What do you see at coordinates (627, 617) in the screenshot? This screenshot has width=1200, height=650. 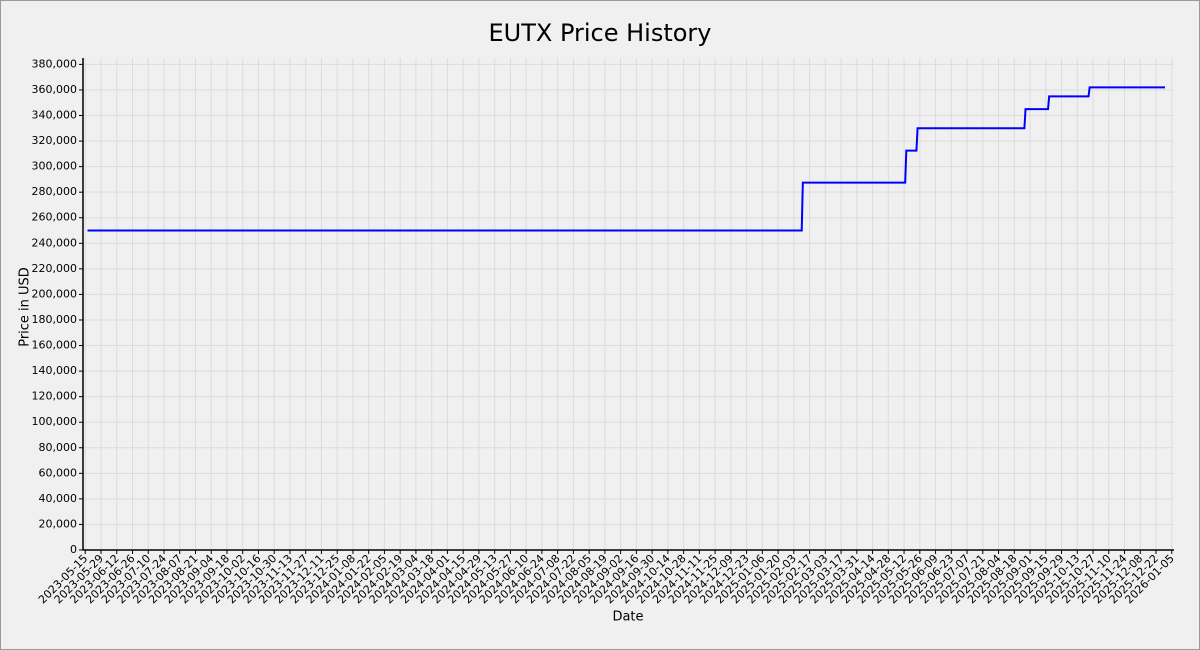 I see `x-axis-label: Date` at bounding box center [627, 617].